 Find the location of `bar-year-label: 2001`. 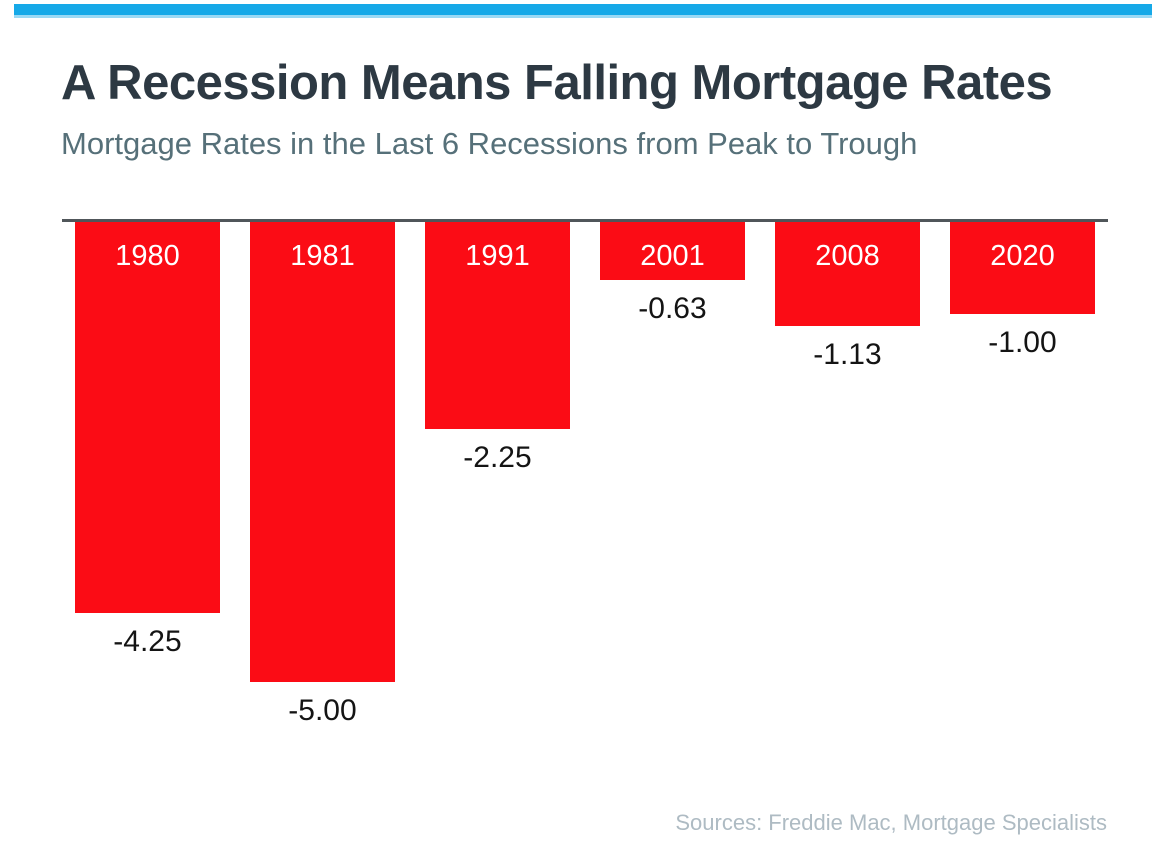

bar-year-label: 2001 is located at coordinates (672, 256).